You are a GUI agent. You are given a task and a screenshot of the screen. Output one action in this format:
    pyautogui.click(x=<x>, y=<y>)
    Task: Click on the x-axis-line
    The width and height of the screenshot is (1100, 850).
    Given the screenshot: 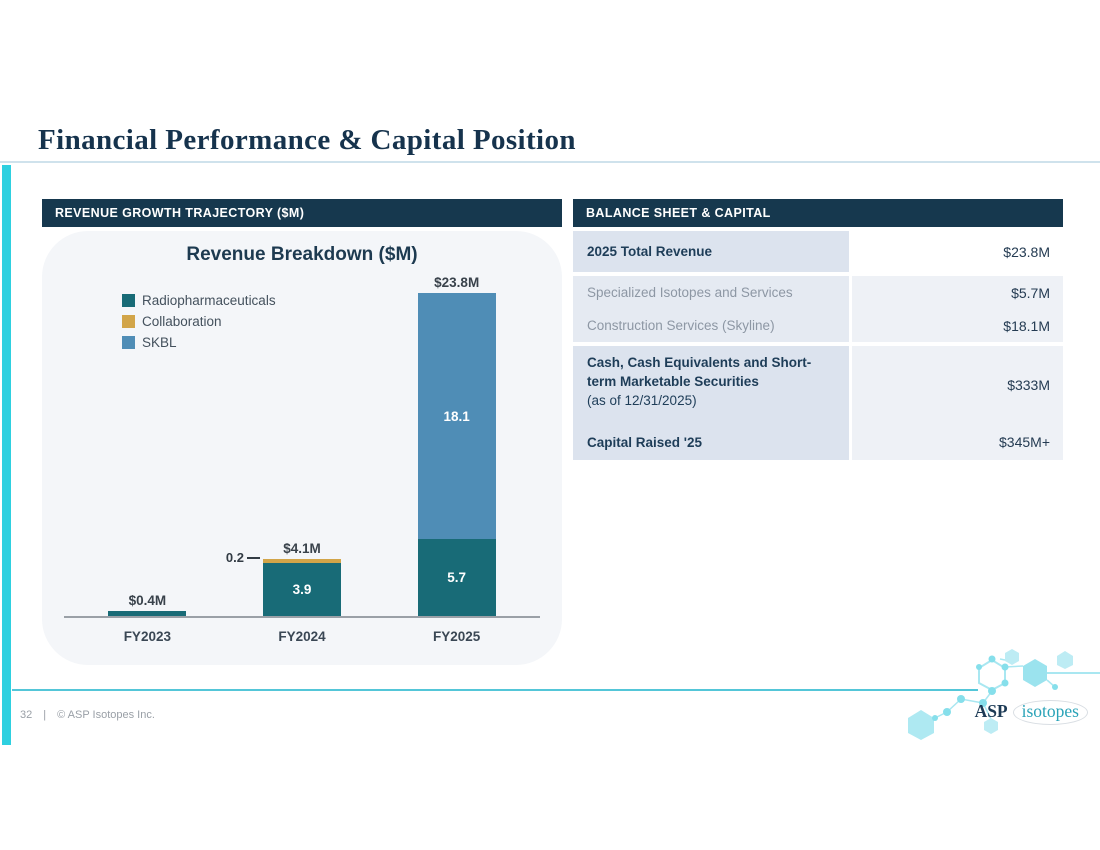 What is the action you would take?
    pyautogui.click(x=302, y=617)
    